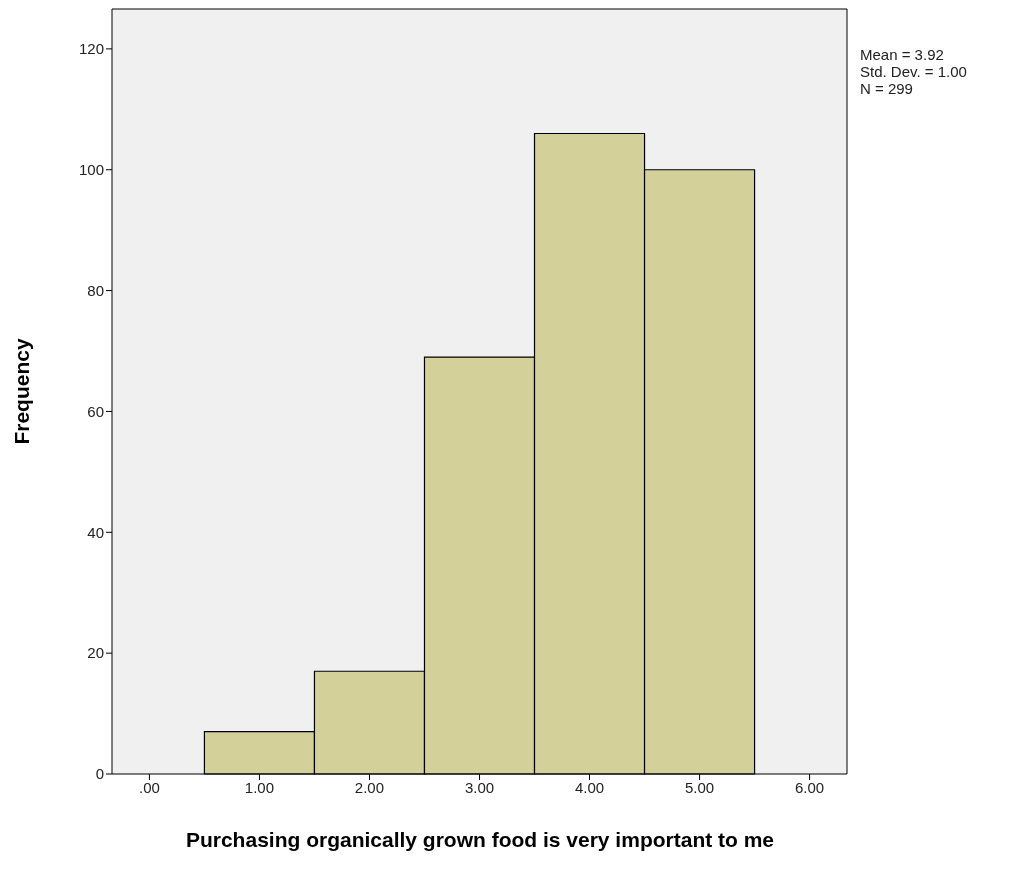 Image resolution: width=1020 pixels, height=882 pixels. What do you see at coordinates (369, 787) in the screenshot?
I see `x-tick-label: 2.00` at bounding box center [369, 787].